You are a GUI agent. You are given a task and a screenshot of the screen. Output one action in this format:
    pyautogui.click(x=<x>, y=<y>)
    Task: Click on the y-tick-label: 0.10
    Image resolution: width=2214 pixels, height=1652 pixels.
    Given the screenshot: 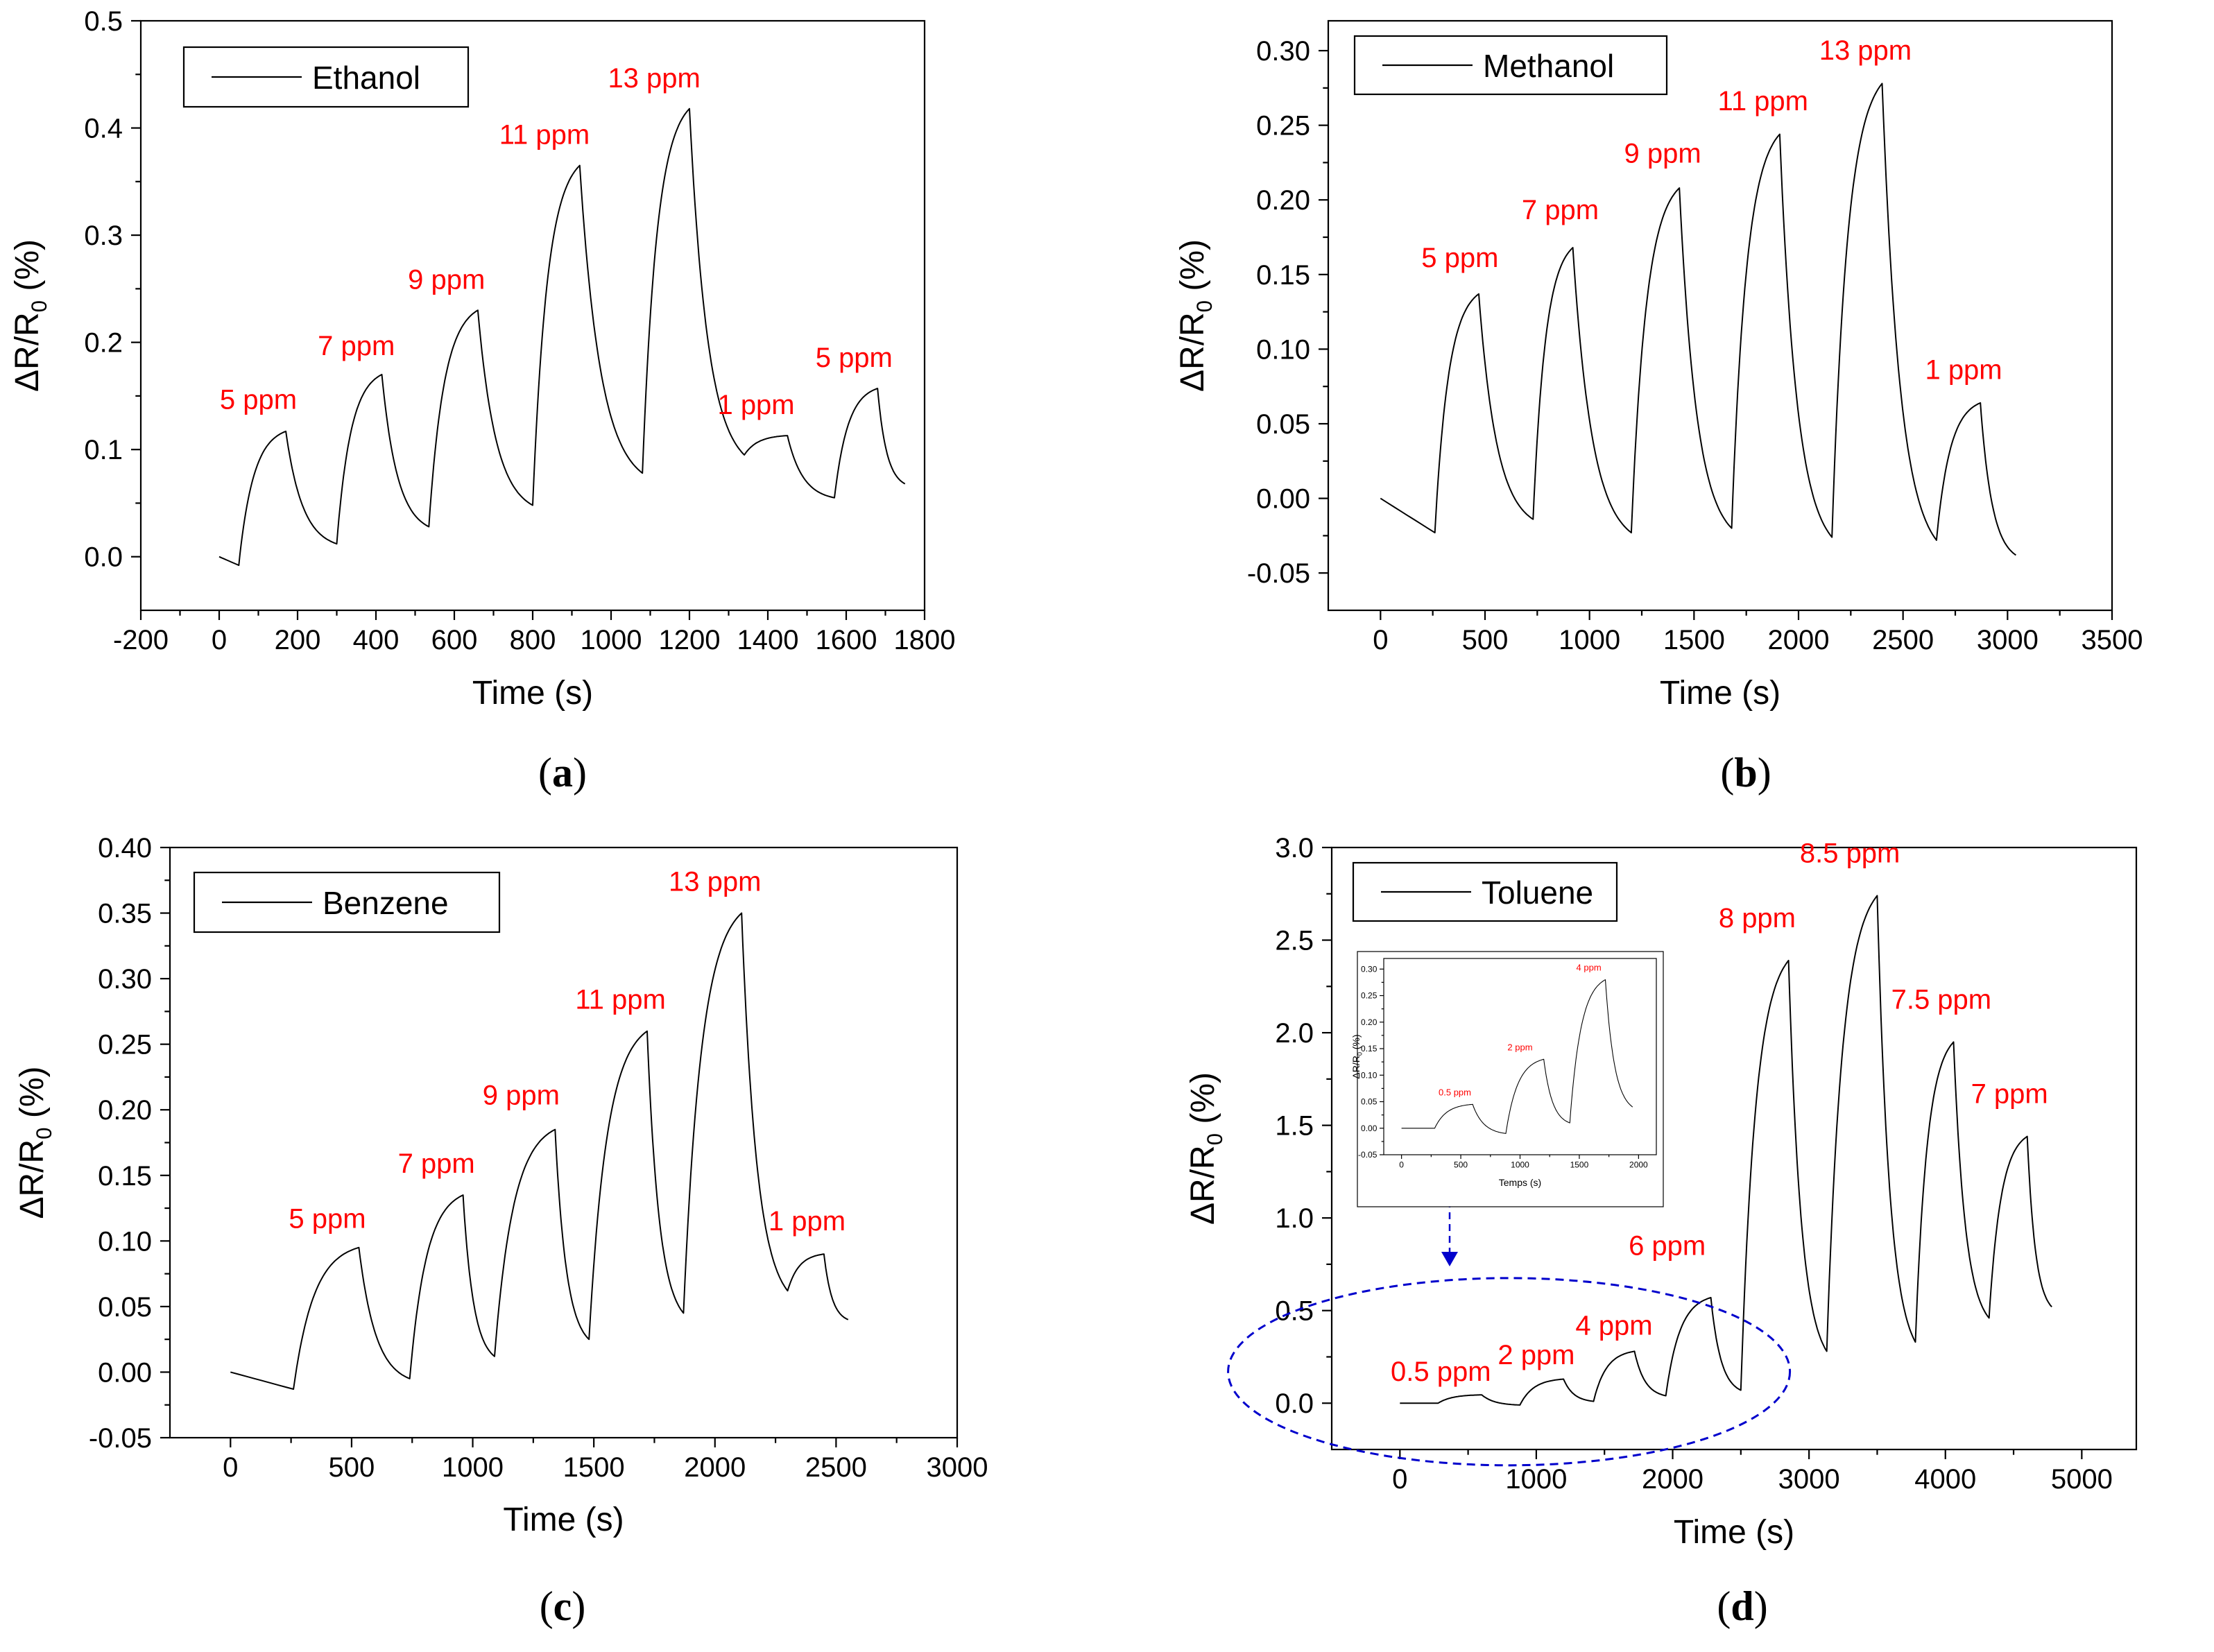 What is the action you would take?
    pyautogui.click(x=1283, y=349)
    